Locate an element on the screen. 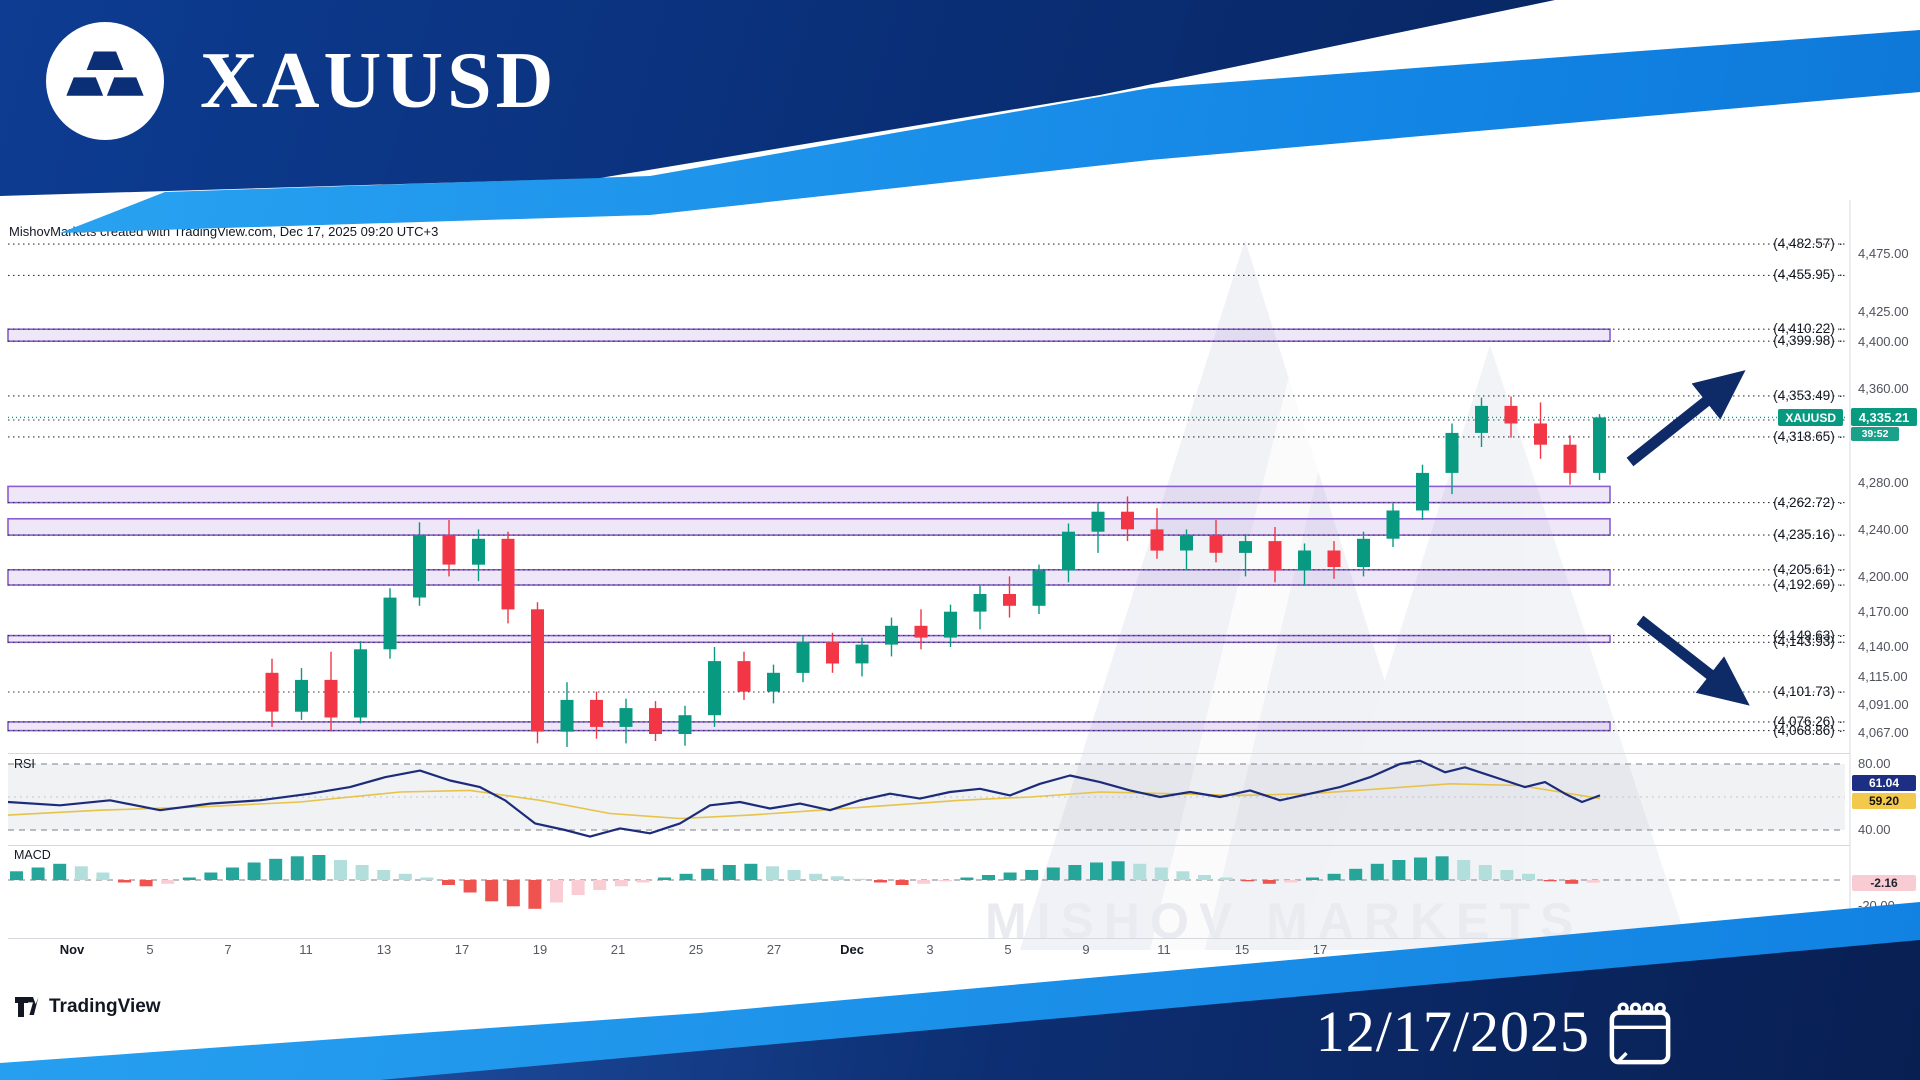 Image resolution: width=1920 pixels, height=1080 pixels. time-tick-label: 9 is located at coordinates (1086, 949).